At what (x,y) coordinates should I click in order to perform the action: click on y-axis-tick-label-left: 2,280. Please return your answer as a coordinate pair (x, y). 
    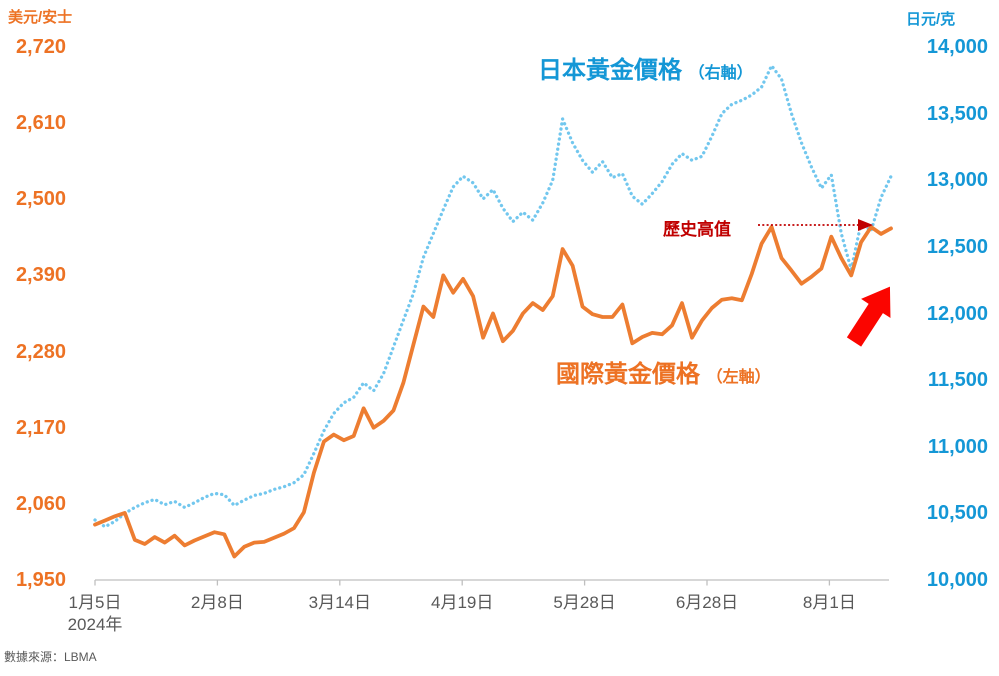
    Looking at the image, I should click on (40, 351).